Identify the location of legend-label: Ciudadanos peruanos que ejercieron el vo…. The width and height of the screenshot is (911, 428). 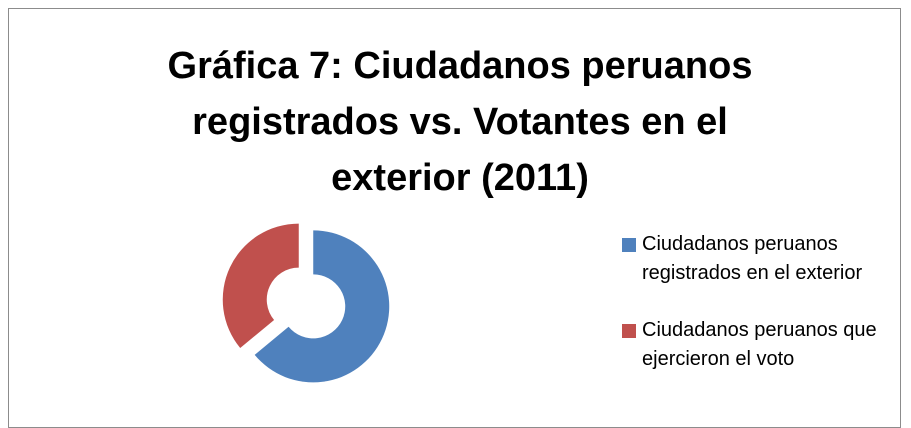
(759, 344).